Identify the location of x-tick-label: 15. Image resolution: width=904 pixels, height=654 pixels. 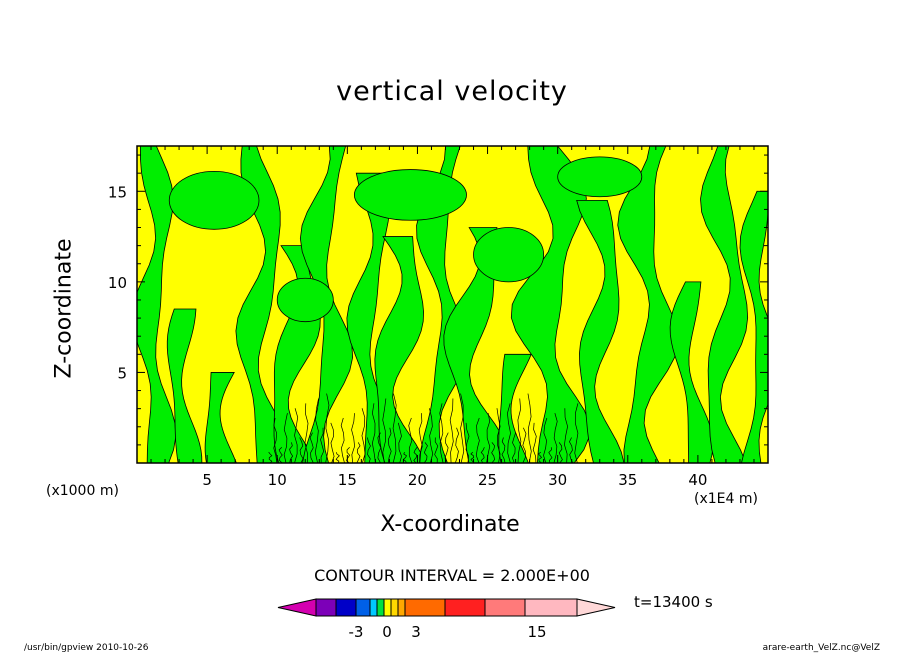
(347, 480).